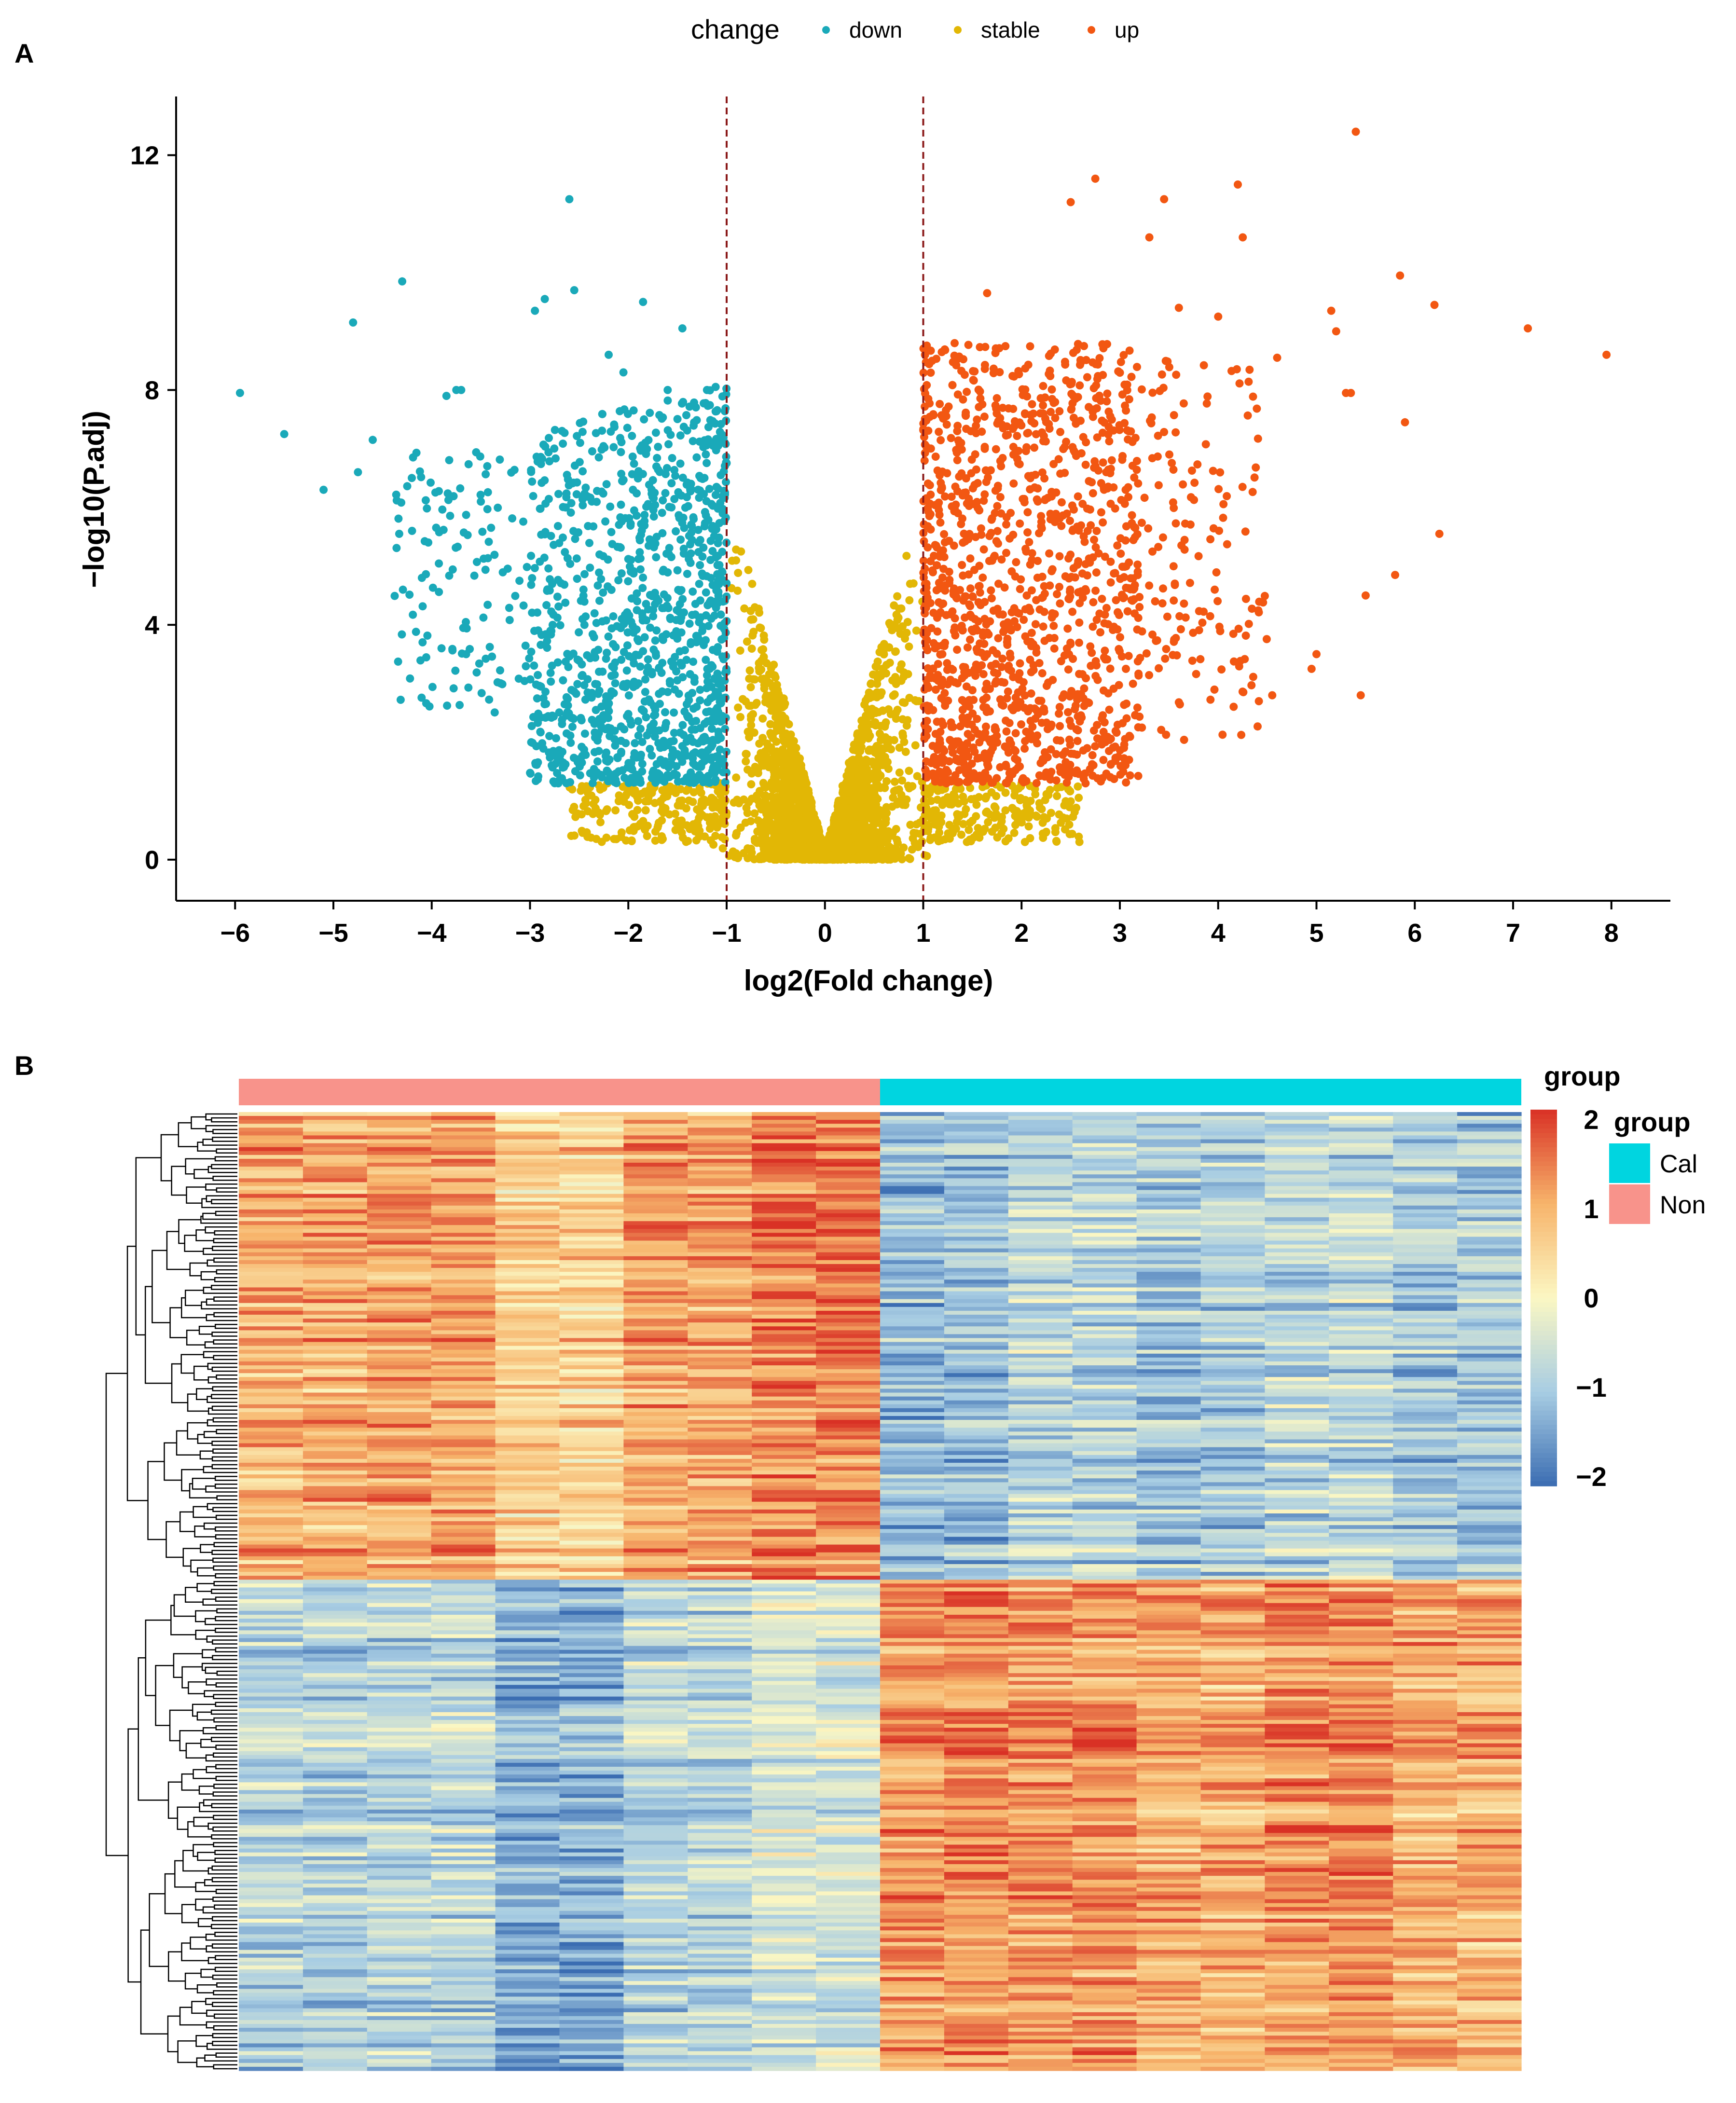 This screenshot has width=1736, height=2103. What do you see at coordinates (736, 29) in the screenshot?
I see `volcano-legend-title: change` at bounding box center [736, 29].